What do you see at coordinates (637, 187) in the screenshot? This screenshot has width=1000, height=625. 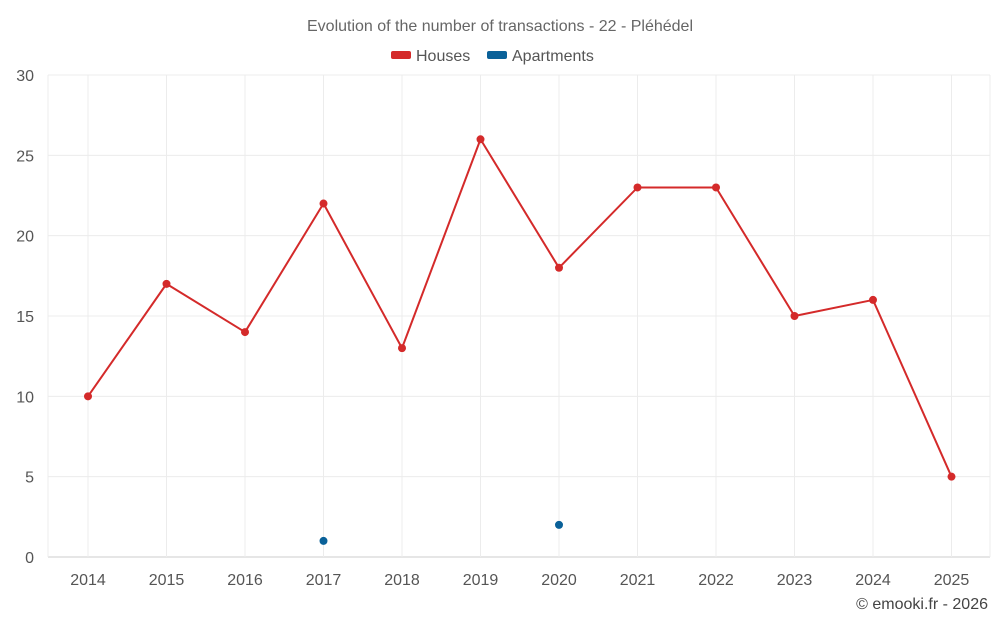 I see `data-point-houses-2021` at bounding box center [637, 187].